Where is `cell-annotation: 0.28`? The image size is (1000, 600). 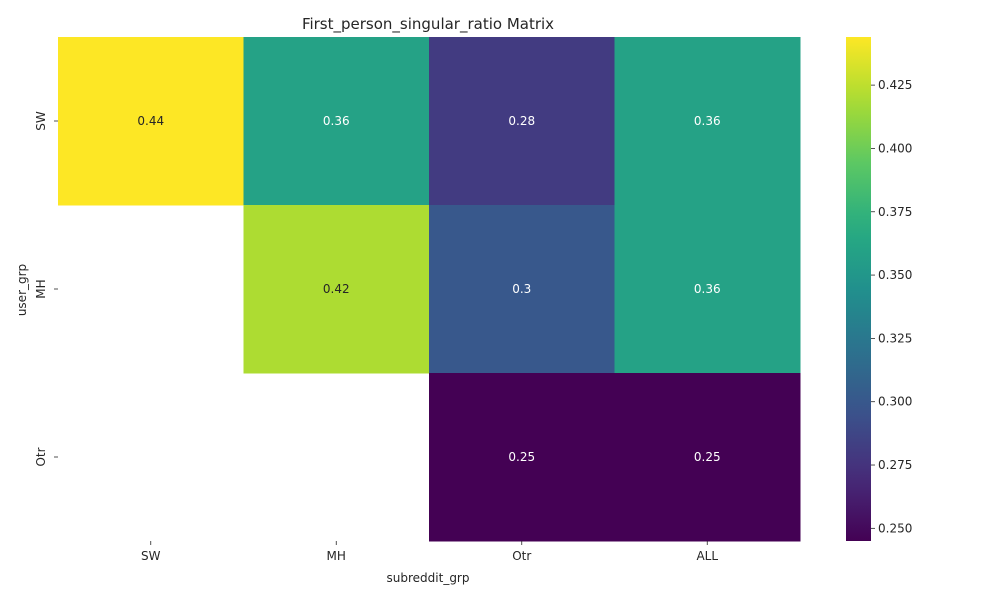 cell-annotation: 0.28 is located at coordinates (521, 121).